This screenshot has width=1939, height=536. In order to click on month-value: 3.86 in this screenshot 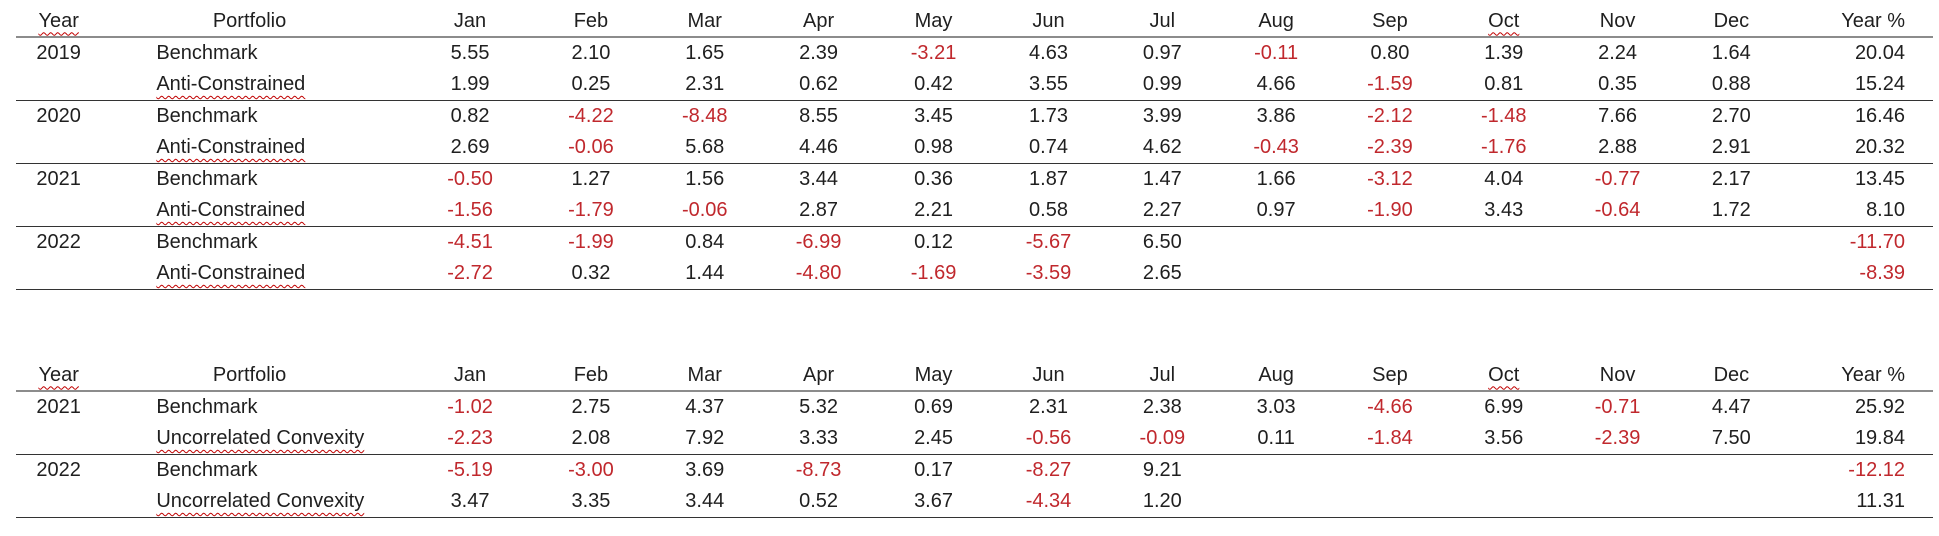, I will do `click(1276, 116)`.